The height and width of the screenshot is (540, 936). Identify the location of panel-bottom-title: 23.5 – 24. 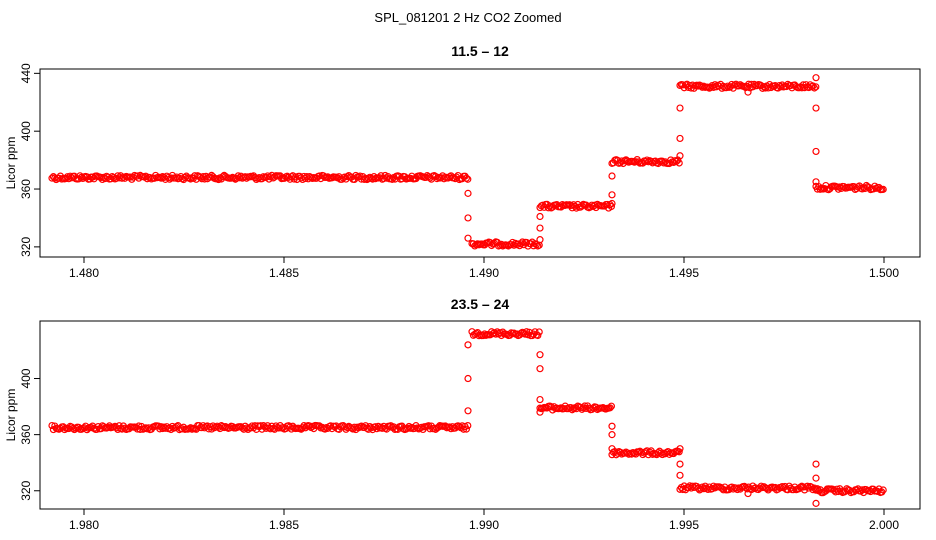
(480, 304).